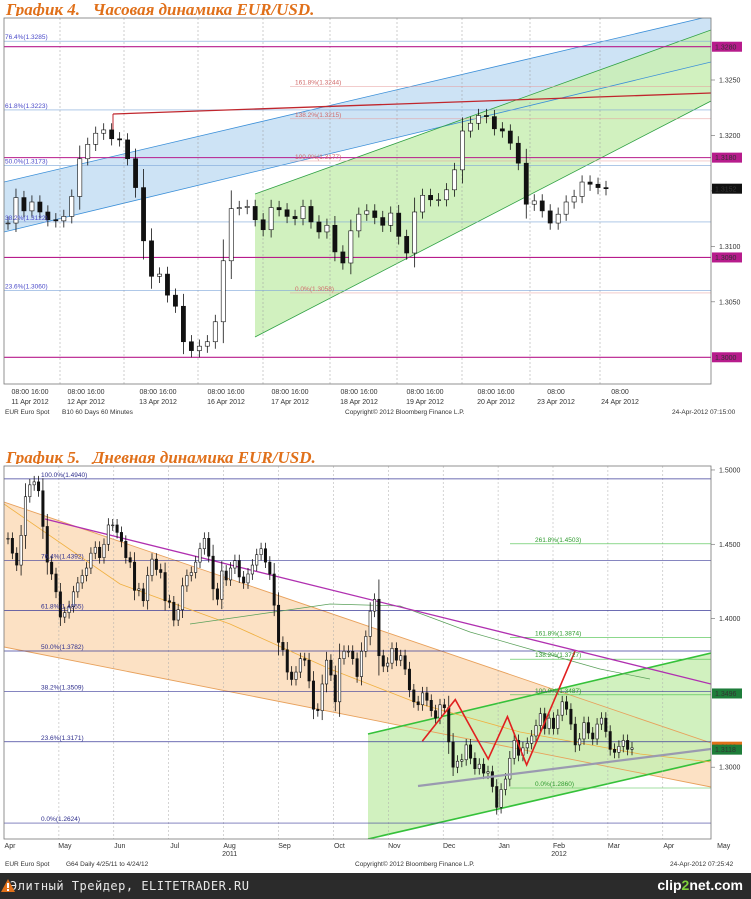 The height and width of the screenshot is (899, 751). What do you see at coordinates (614, 846) in the screenshot?
I see `chart-5-xtick-11: Mar` at bounding box center [614, 846].